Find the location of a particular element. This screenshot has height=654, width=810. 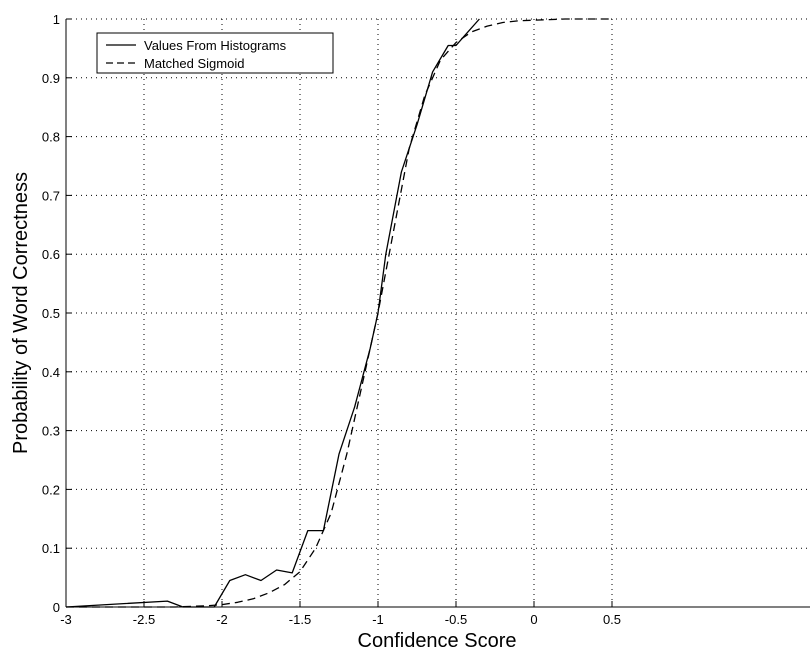

legend-box is located at coordinates (215, 53).